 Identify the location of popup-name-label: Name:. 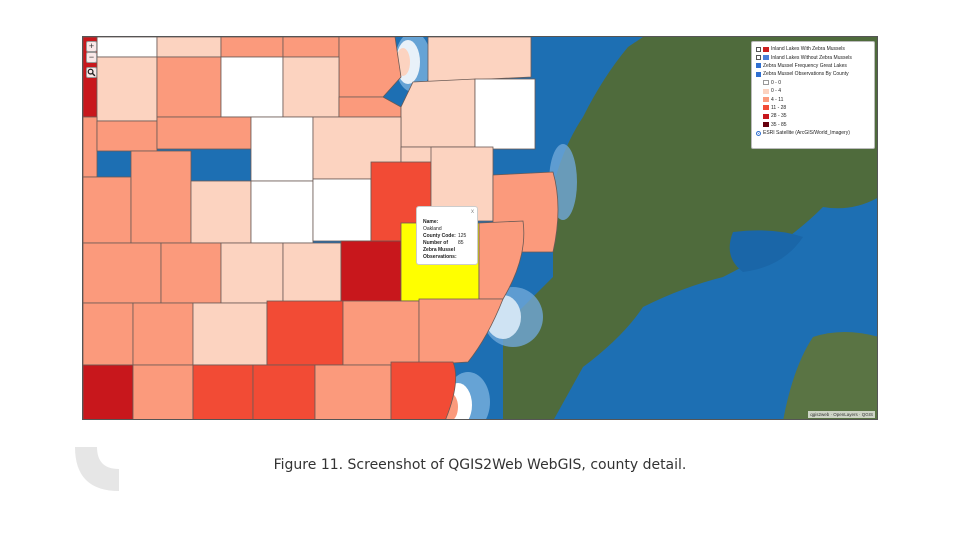
(431, 222).